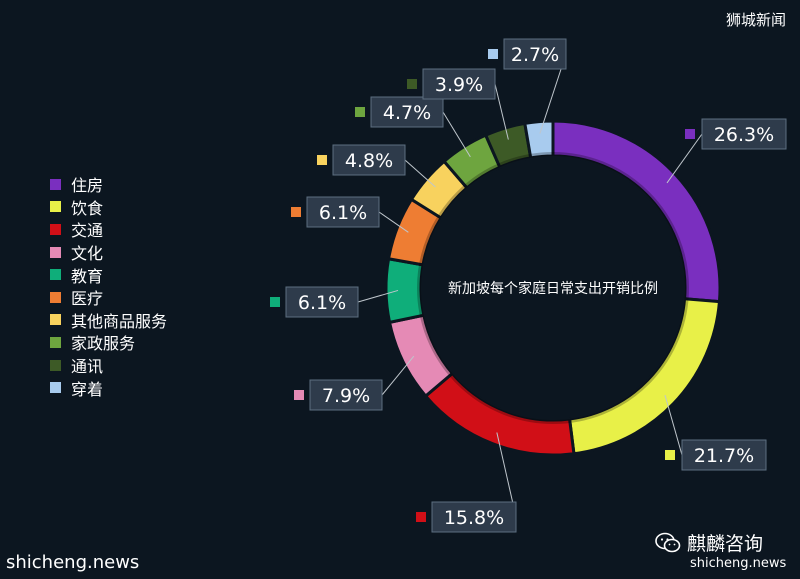 This screenshot has height=579, width=800. Describe the element at coordinates (108, 387) in the screenshot. I see `legend-item: 穿着` at that location.